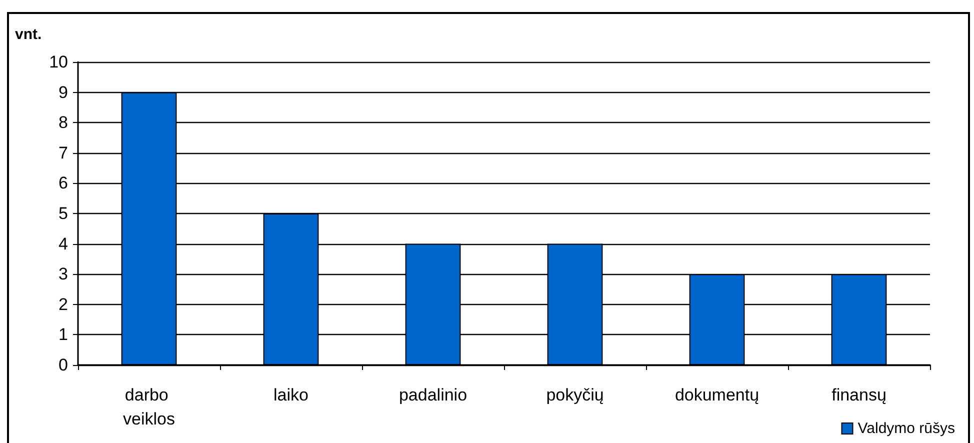 The height and width of the screenshot is (443, 974). Describe the element at coordinates (63, 334) in the screenshot. I see `y-tick-label: 1` at that location.